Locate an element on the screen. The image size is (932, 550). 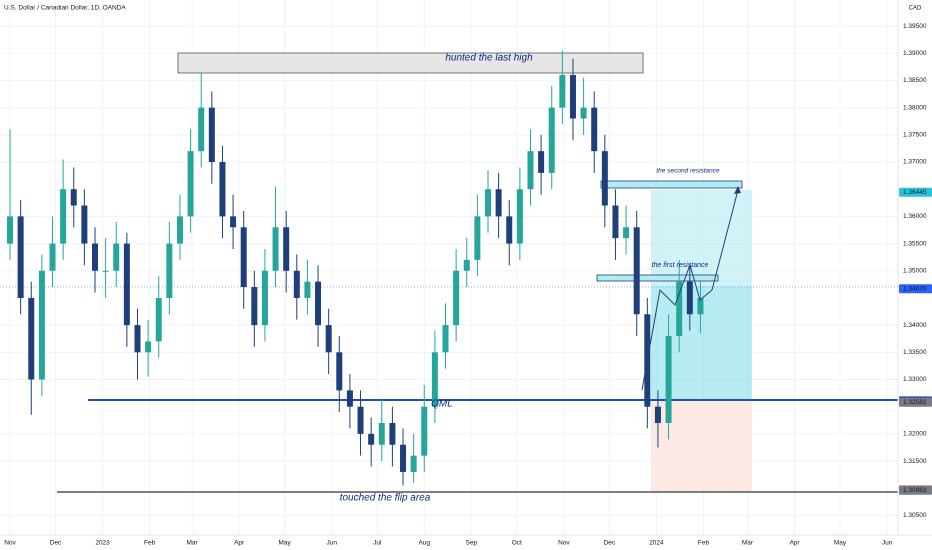
y-tick-label: 1.36000 is located at coordinates (915, 216).